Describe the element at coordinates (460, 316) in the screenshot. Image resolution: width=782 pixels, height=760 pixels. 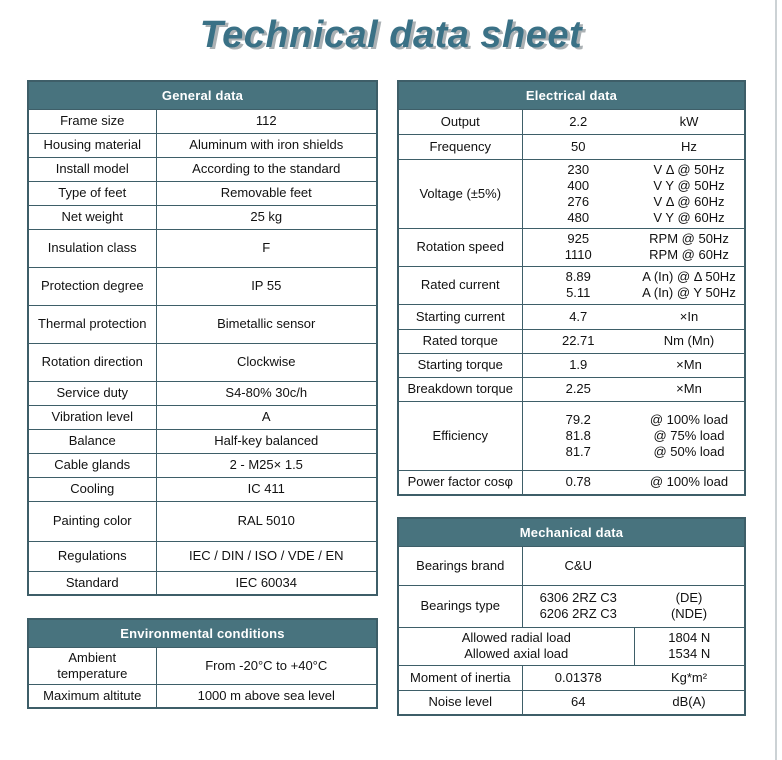
I see `row-label-line: Starting current` at that location.